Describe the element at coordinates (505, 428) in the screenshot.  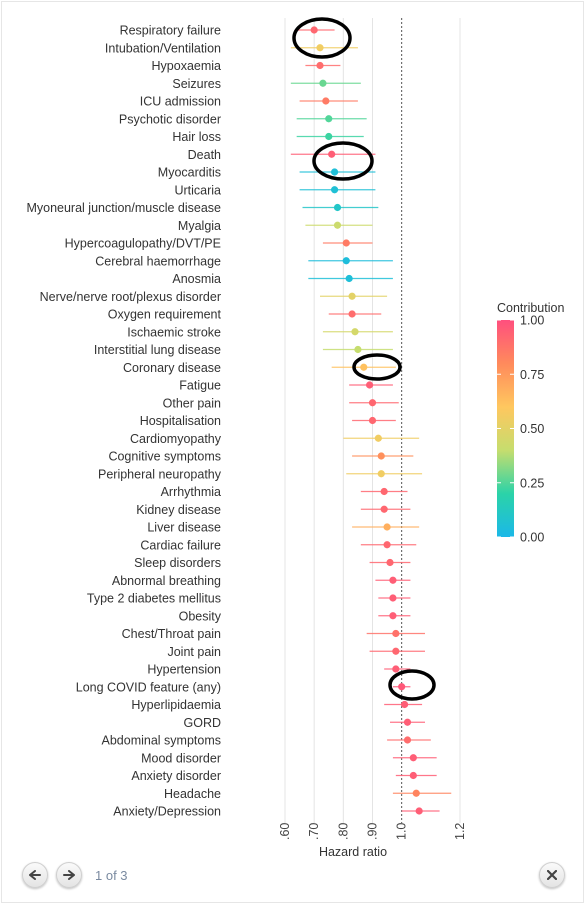
I see `legend-colorbar` at that location.